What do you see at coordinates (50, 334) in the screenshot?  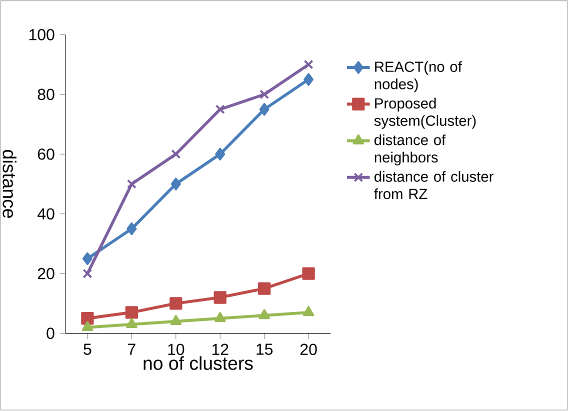 I see `y-tick-label: 0` at bounding box center [50, 334].